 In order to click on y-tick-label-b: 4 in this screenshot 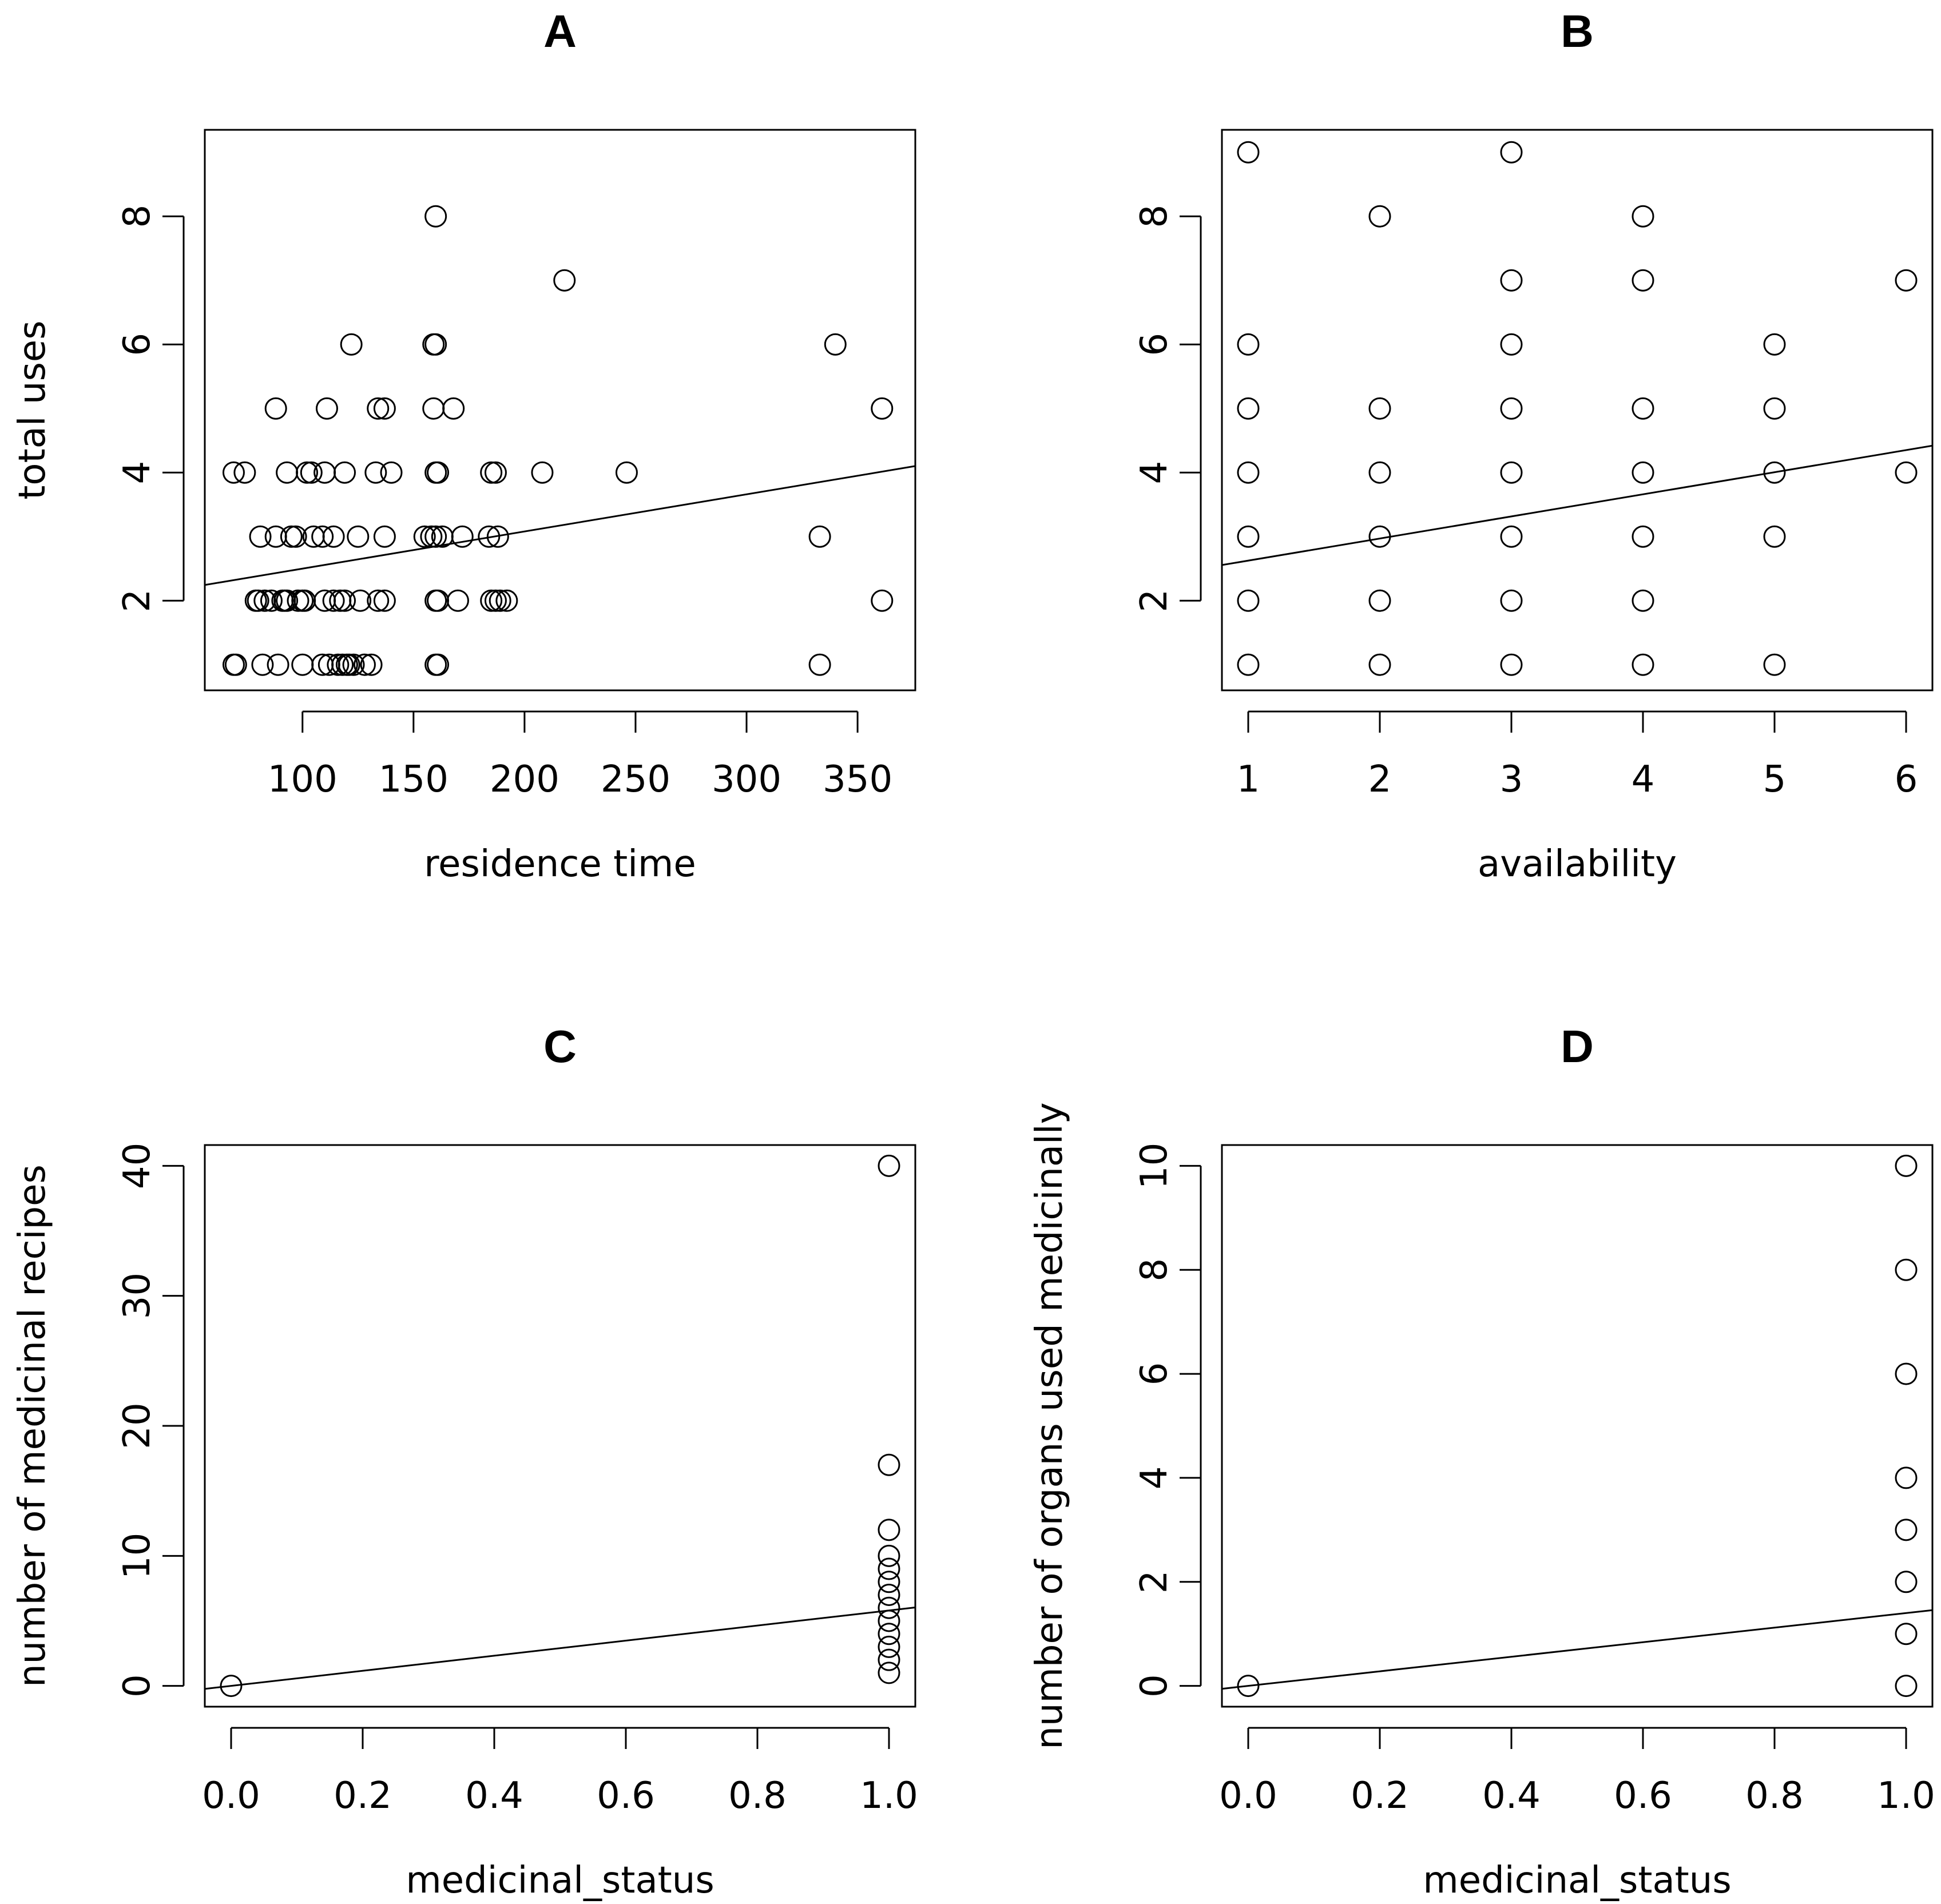, I will do `click(1154, 472)`.